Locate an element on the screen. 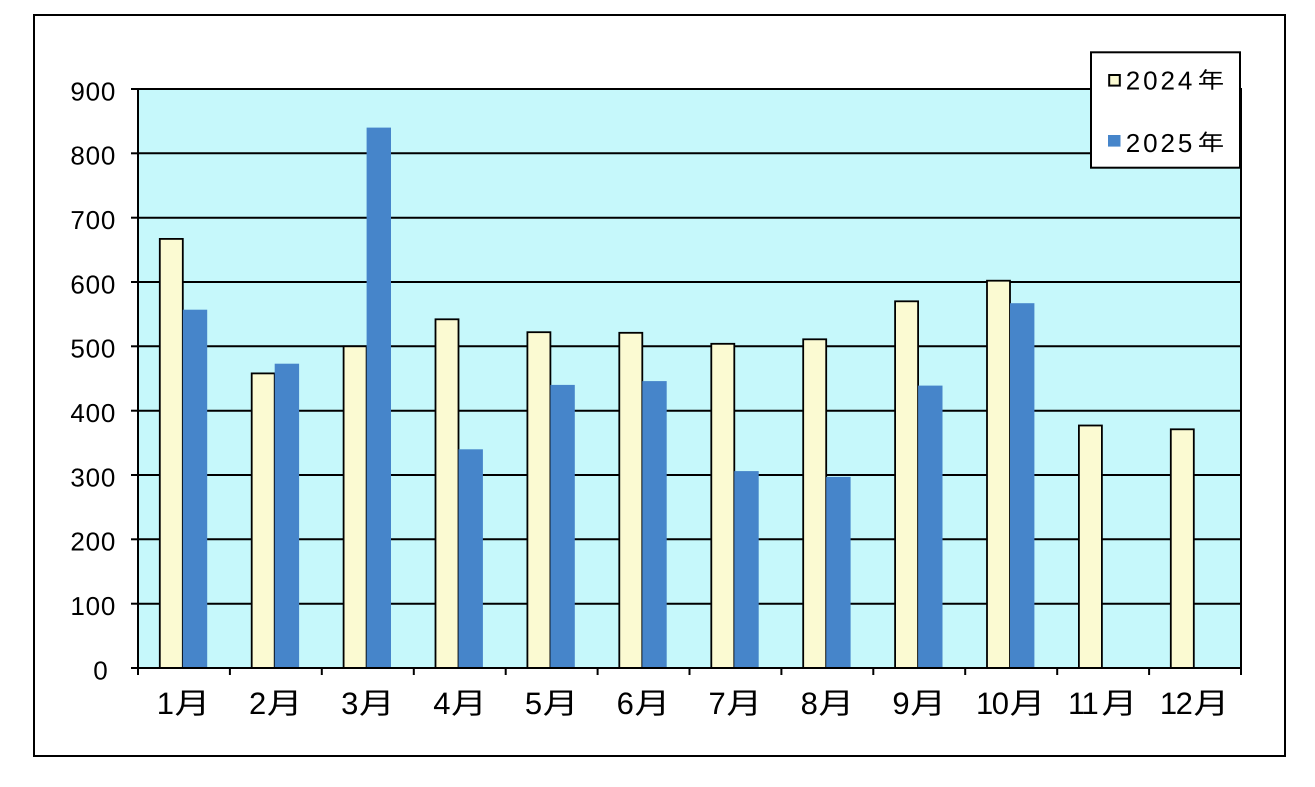 The width and height of the screenshot is (1315, 787). svg-text: 800 is located at coordinates (93, 156).